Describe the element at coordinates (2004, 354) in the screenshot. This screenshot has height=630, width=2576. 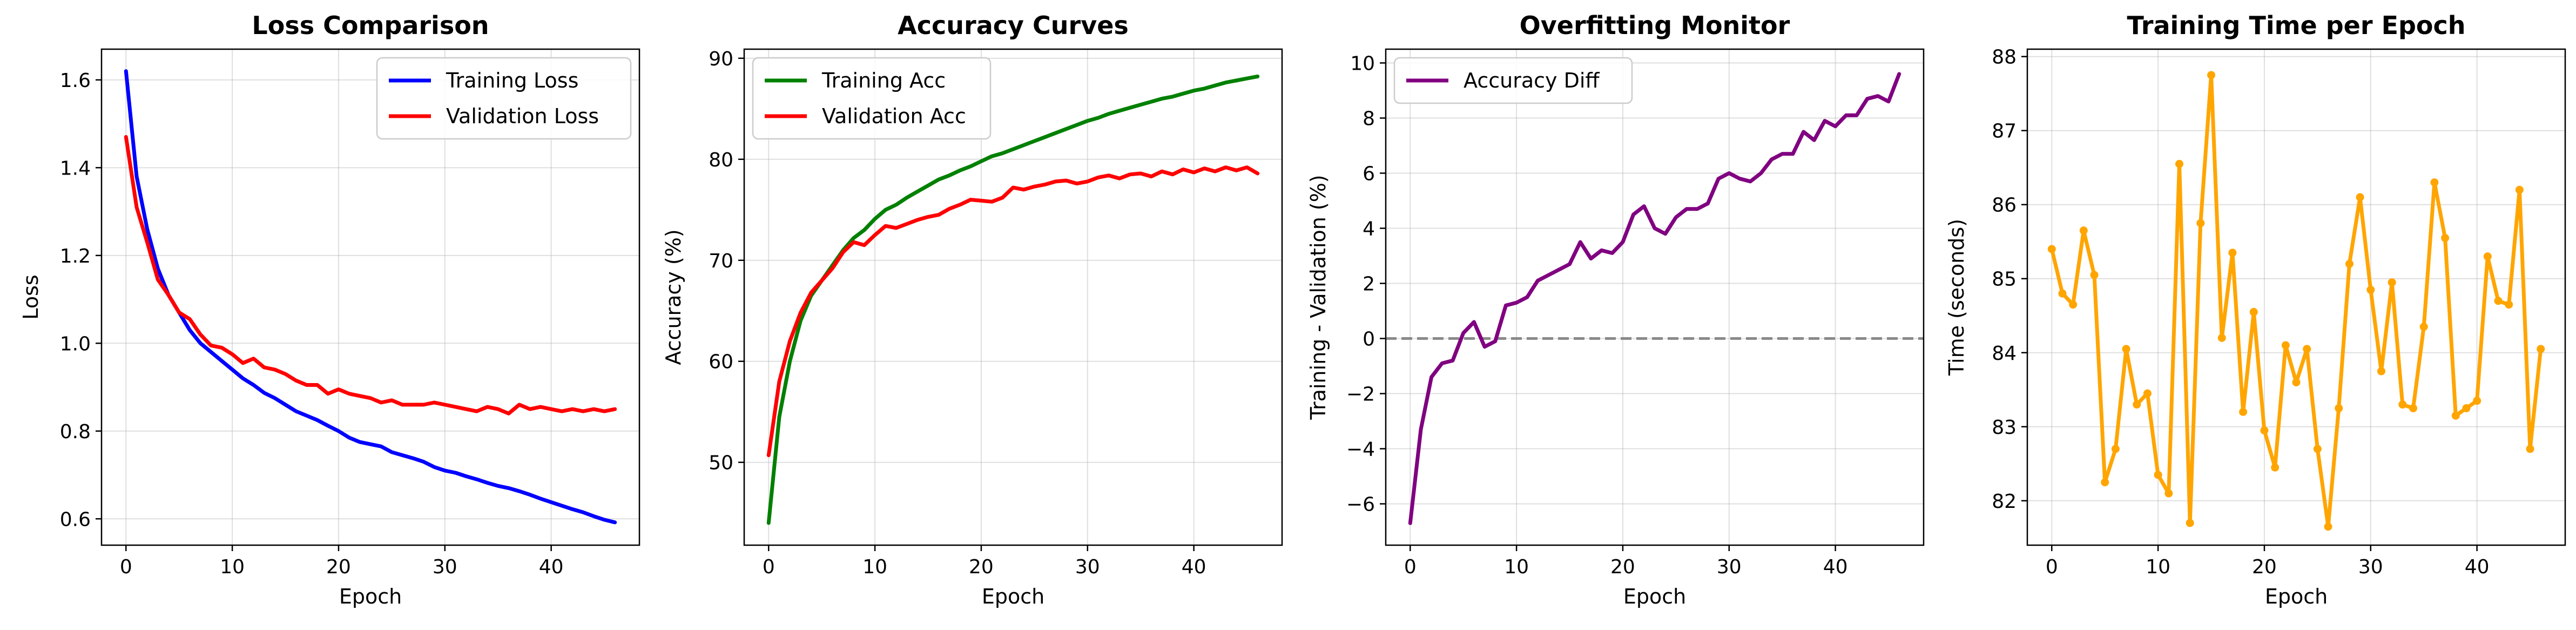
I see `y-tick-label: 84` at that location.